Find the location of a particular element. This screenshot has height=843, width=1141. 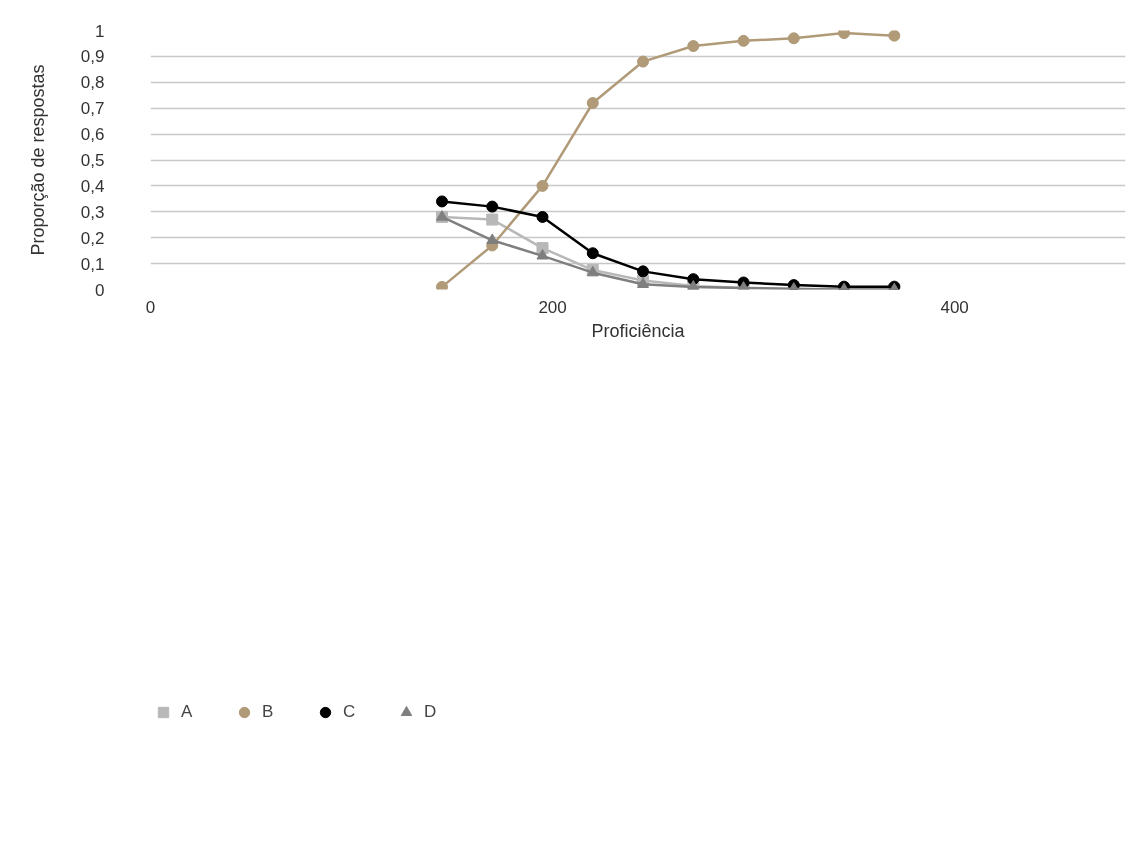

y-axis-title: Proporção de respostas is located at coordinates (37, 160).